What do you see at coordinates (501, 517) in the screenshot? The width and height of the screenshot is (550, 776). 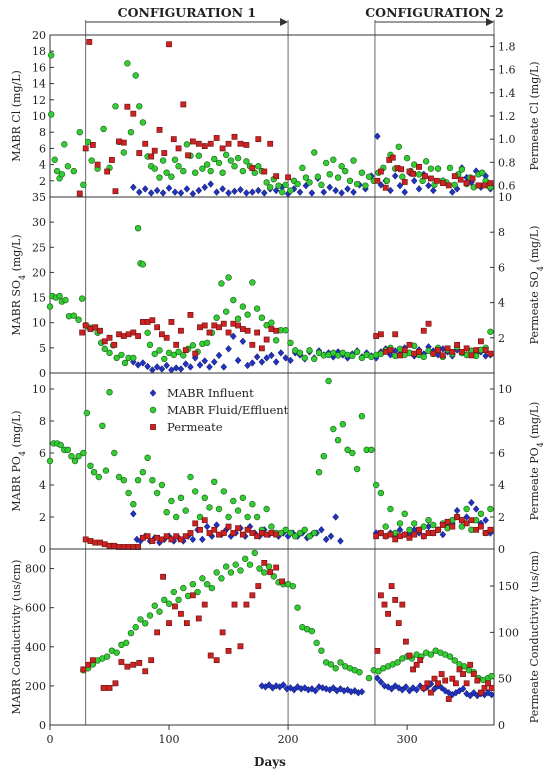 I see `y2-tick-label: 2` at bounding box center [501, 517].